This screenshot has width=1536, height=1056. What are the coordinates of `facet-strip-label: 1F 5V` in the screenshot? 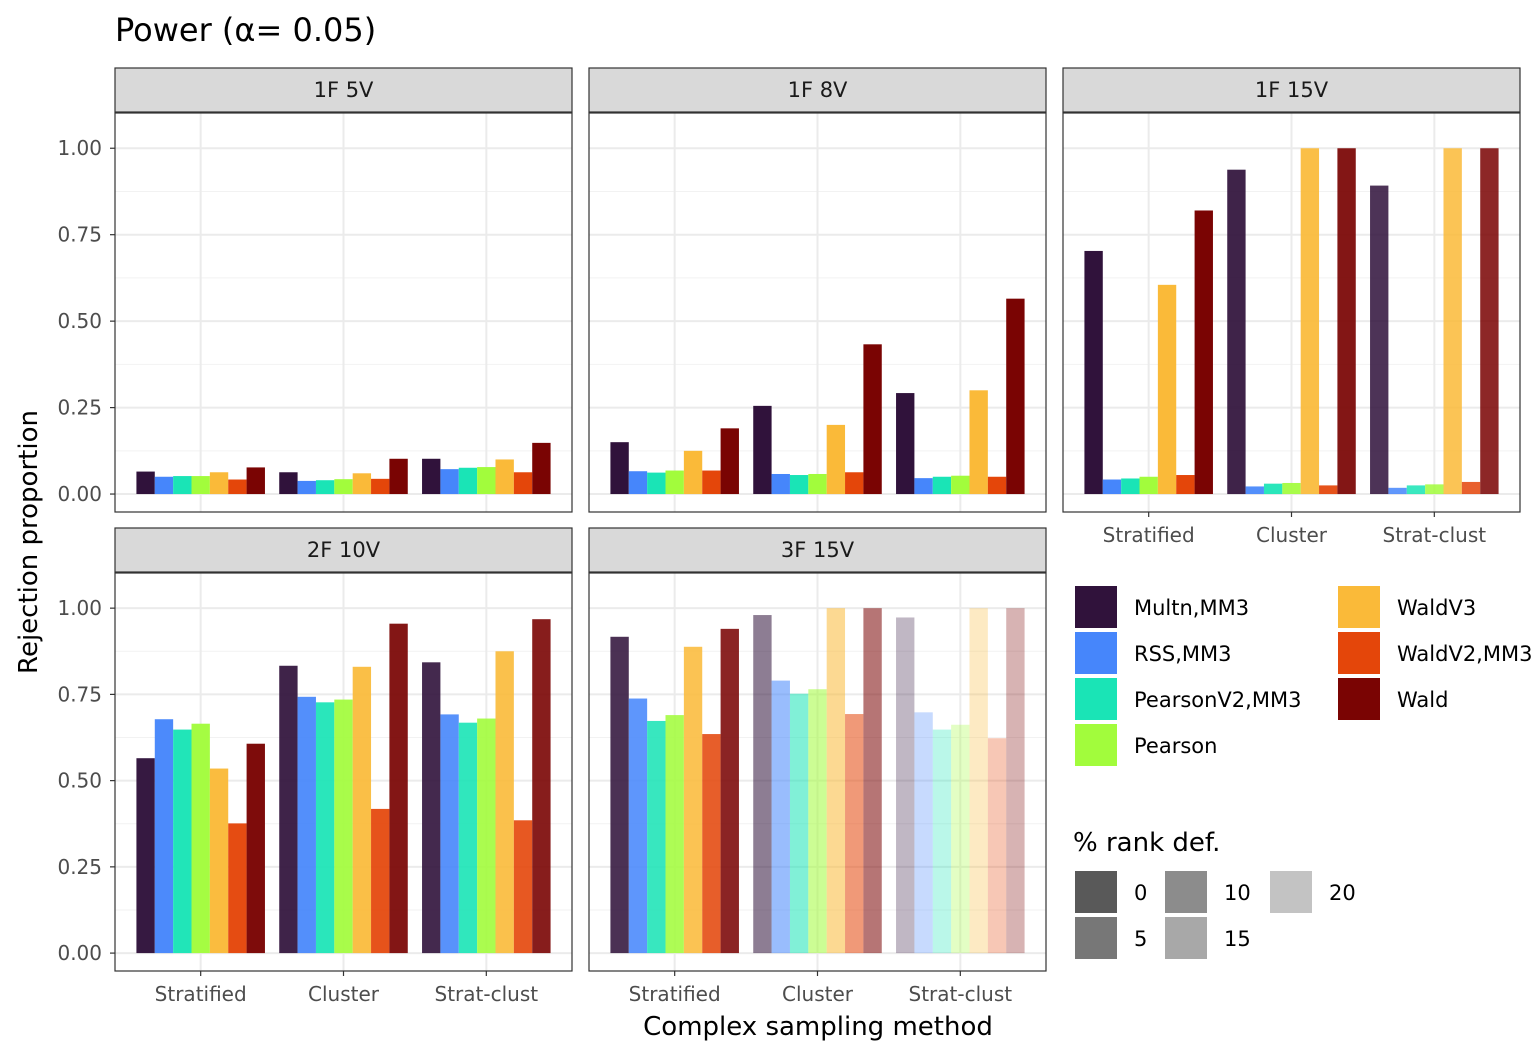 It's located at (344, 90).